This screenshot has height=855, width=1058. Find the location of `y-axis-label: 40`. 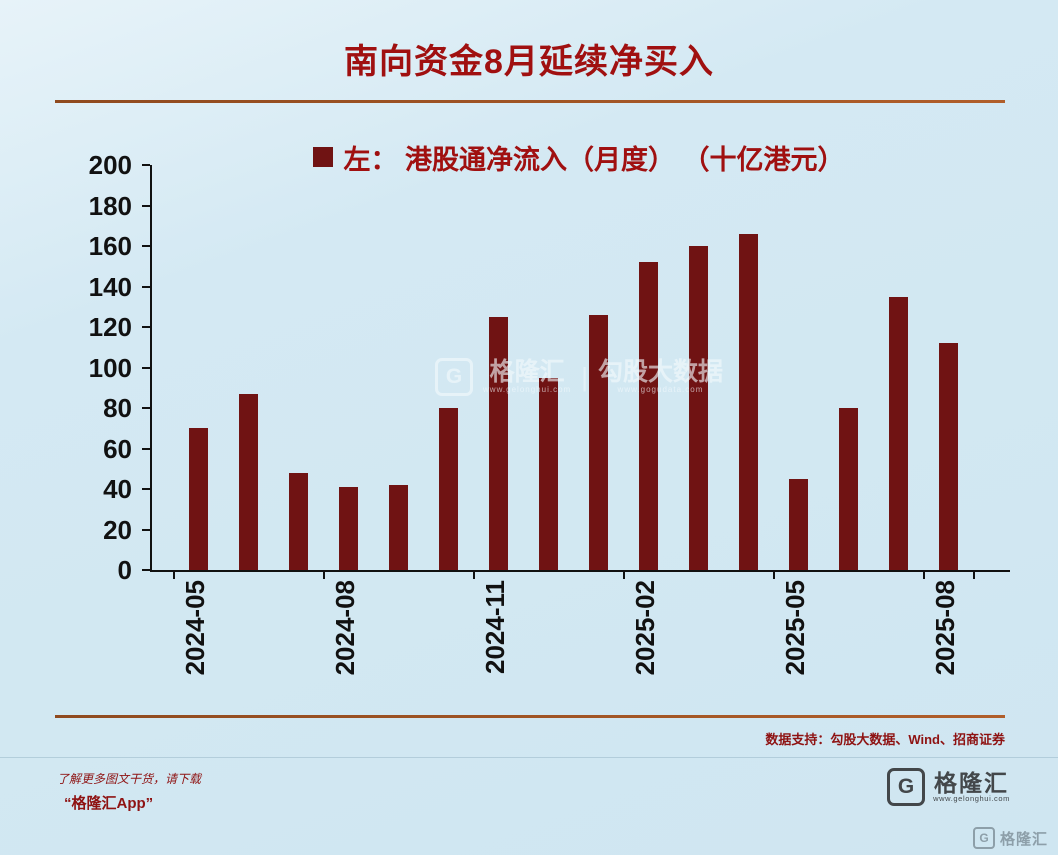

y-axis-label: 40 is located at coordinates (117, 489).